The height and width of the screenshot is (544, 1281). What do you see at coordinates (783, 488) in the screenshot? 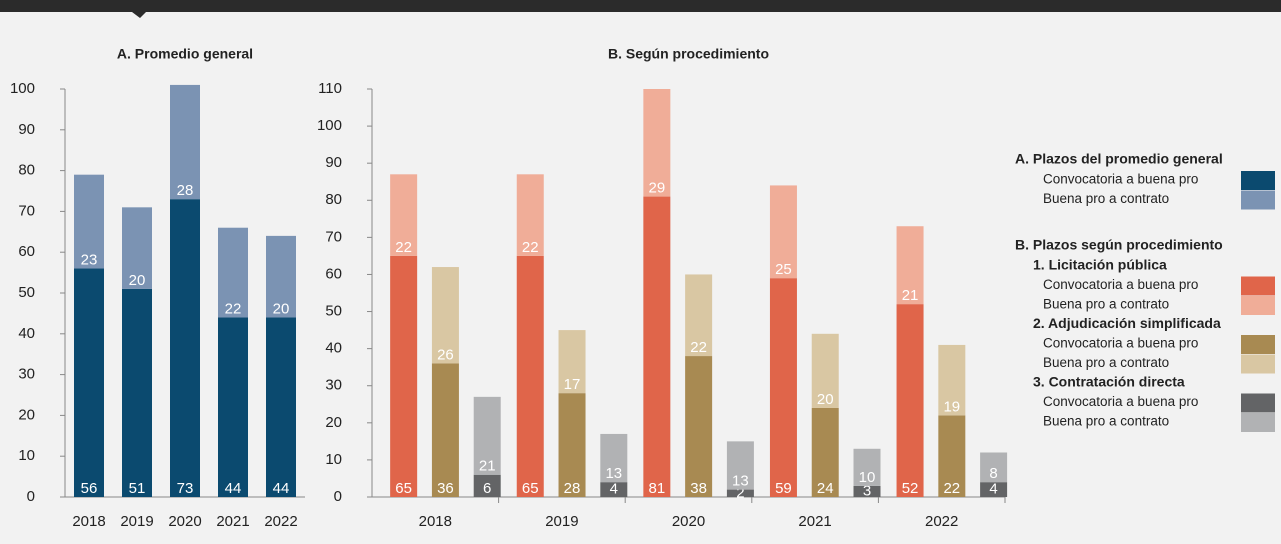
I see `value-label: 59` at bounding box center [783, 488].